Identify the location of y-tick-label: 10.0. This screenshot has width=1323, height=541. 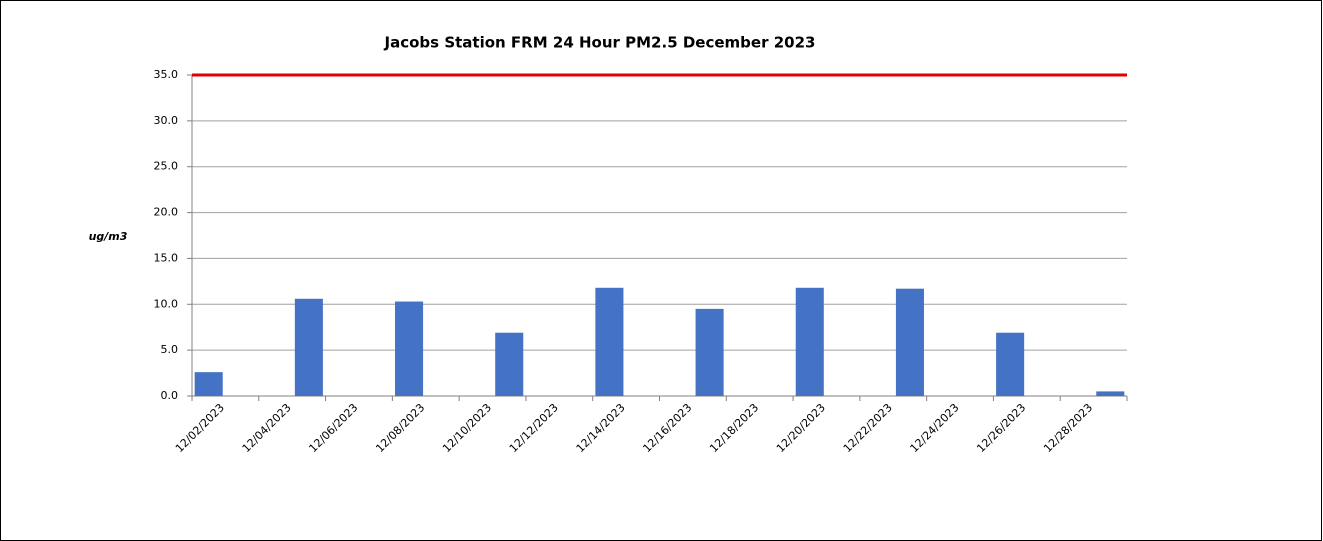
(166, 303).